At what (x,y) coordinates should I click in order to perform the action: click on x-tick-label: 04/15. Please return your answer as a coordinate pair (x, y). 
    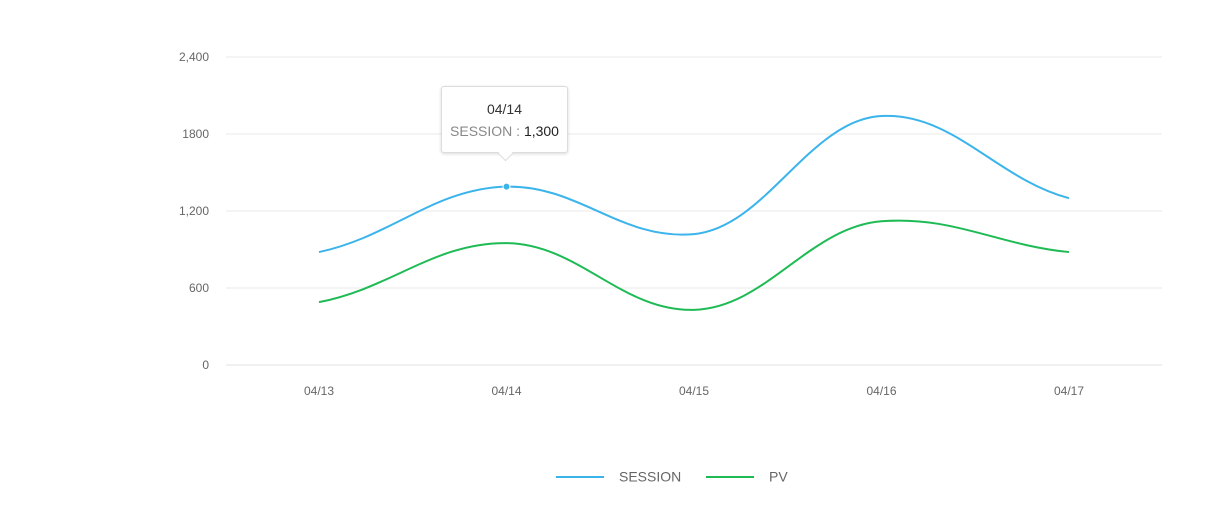
    Looking at the image, I should click on (694, 391).